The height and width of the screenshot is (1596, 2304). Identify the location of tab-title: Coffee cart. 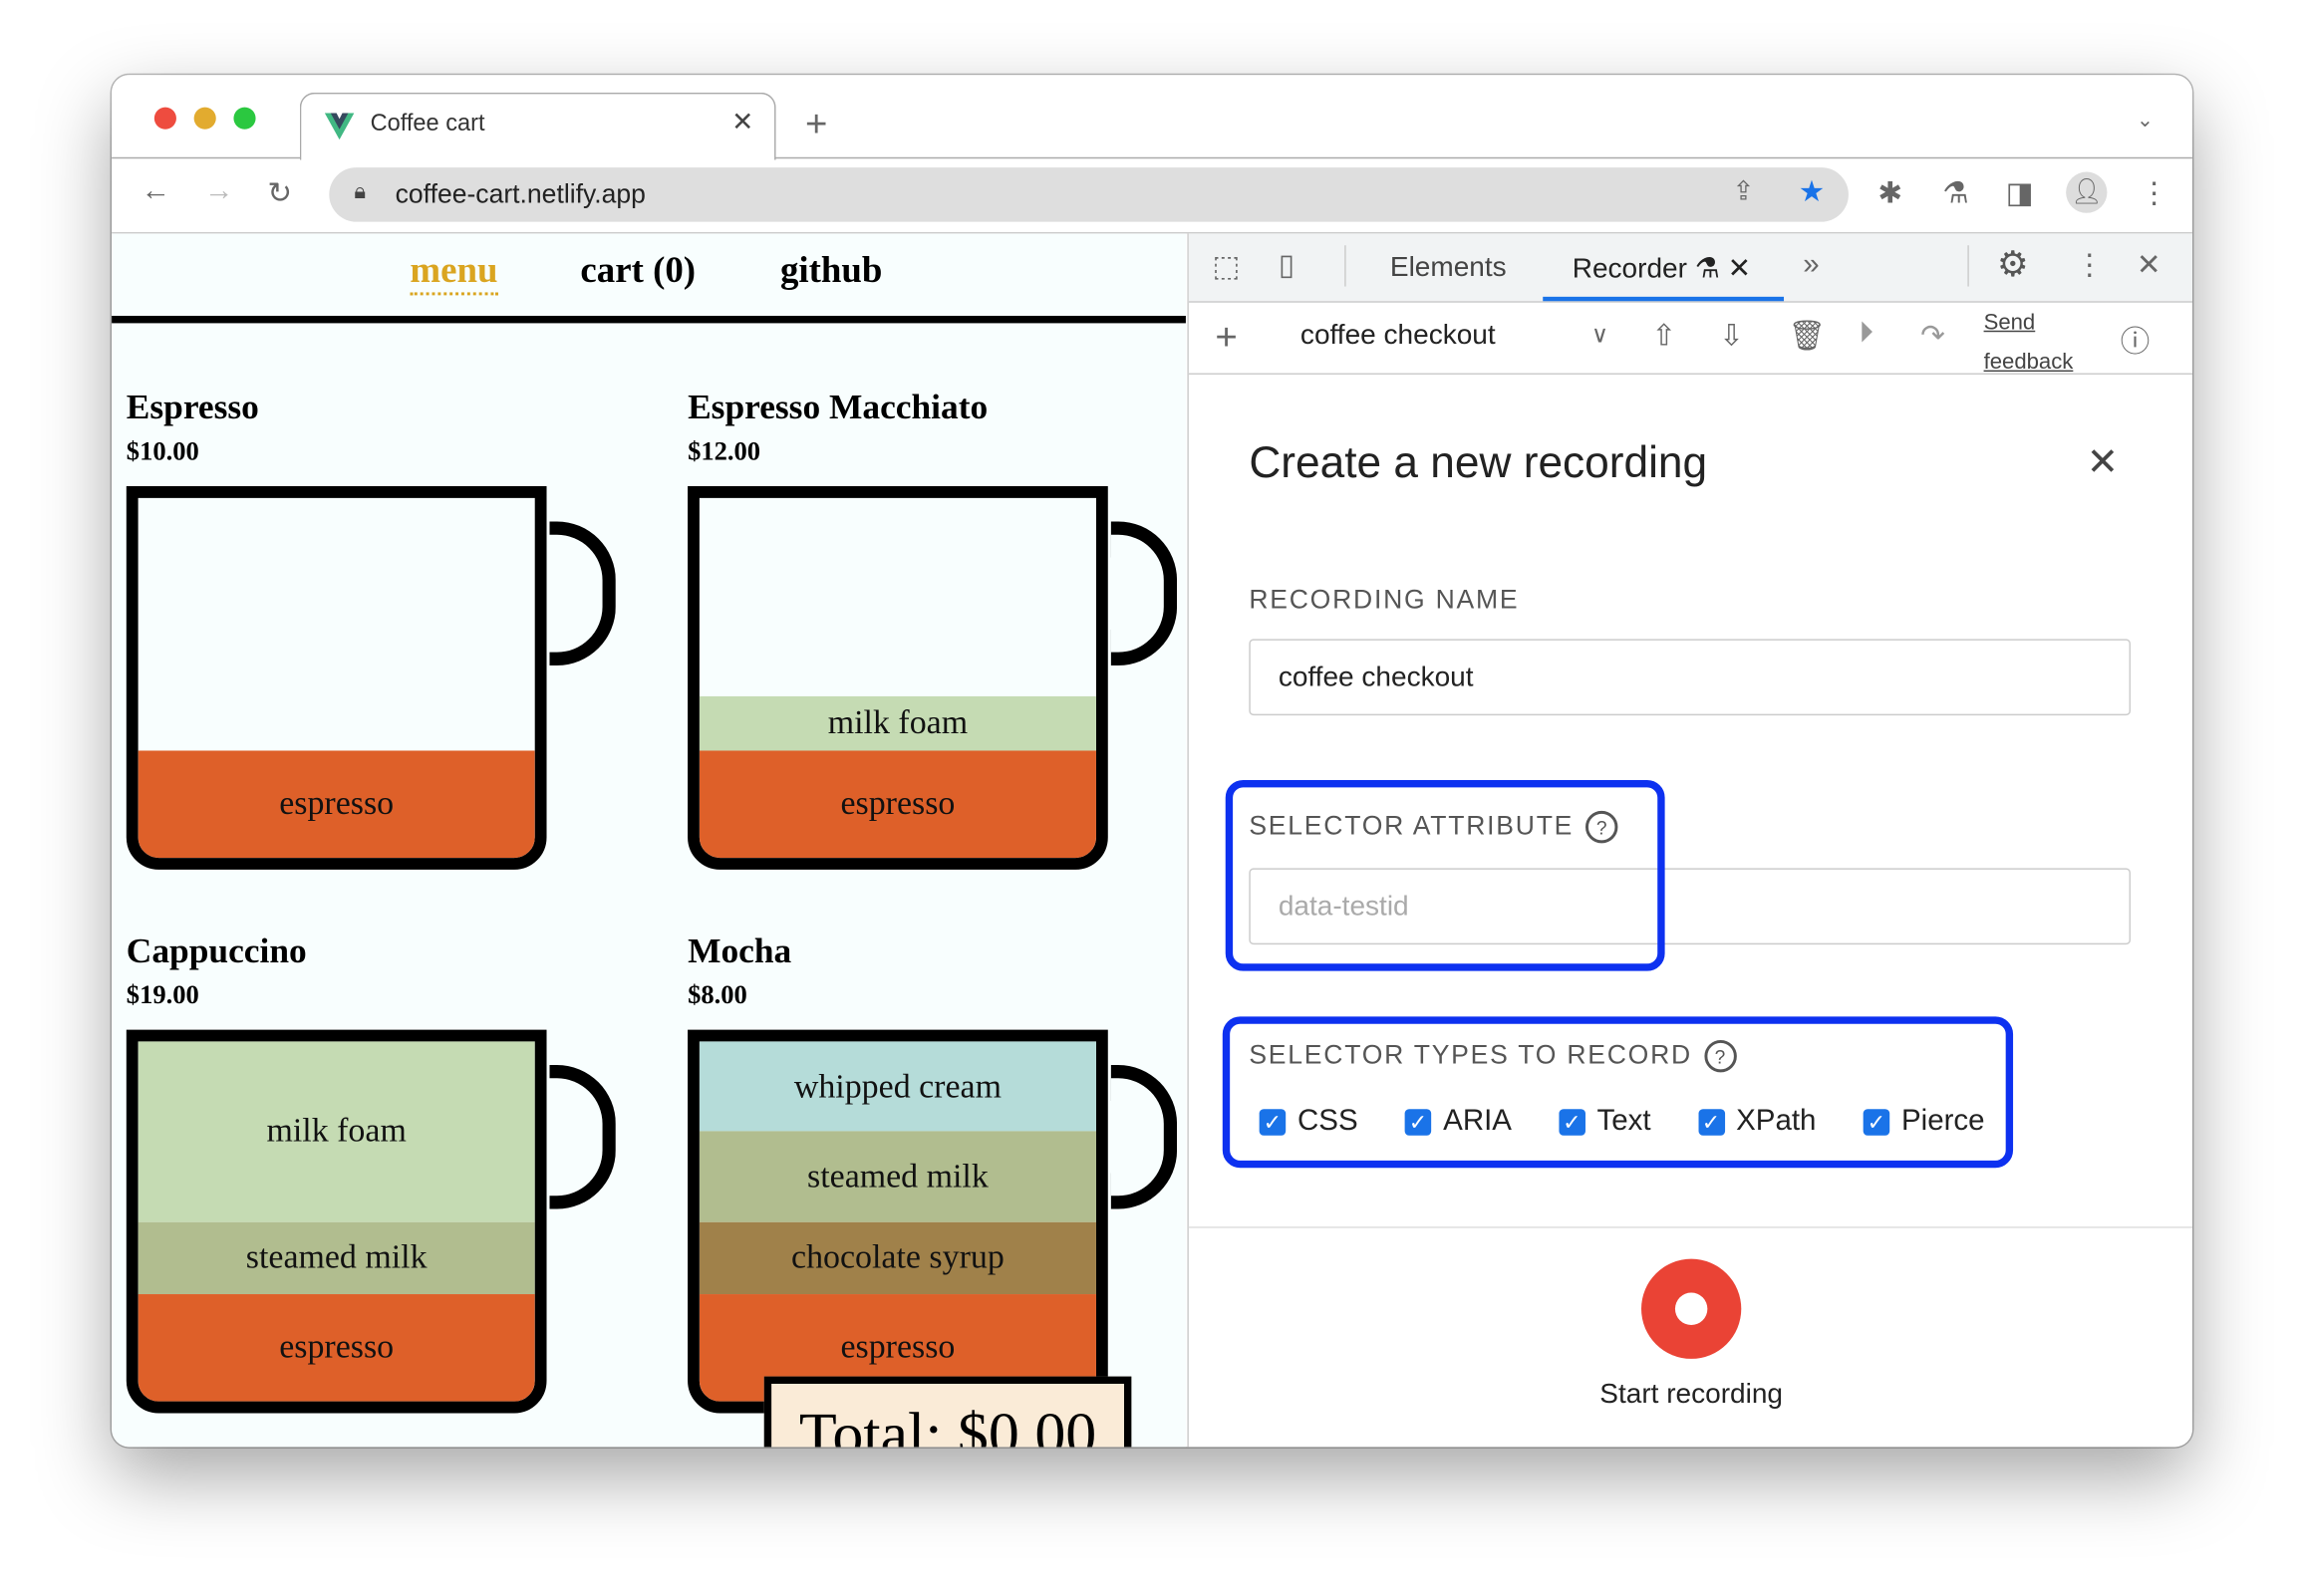
(428, 124).